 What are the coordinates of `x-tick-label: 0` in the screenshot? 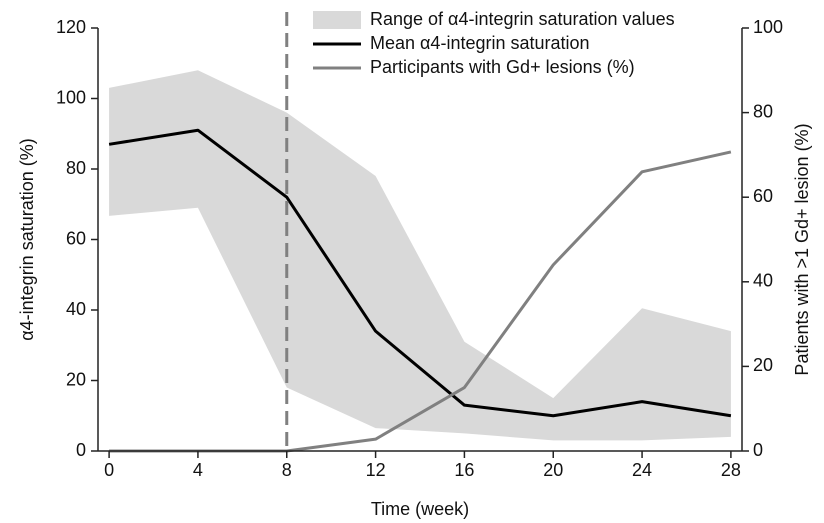 It's located at (109, 470).